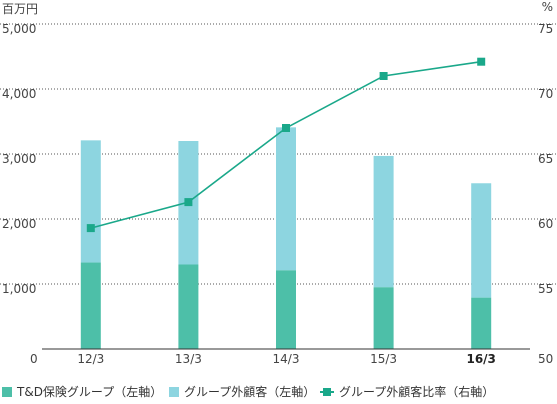  What do you see at coordinates (545, 29) in the screenshot?
I see `right-tick-label: 75` at bounding box center [545, 29].